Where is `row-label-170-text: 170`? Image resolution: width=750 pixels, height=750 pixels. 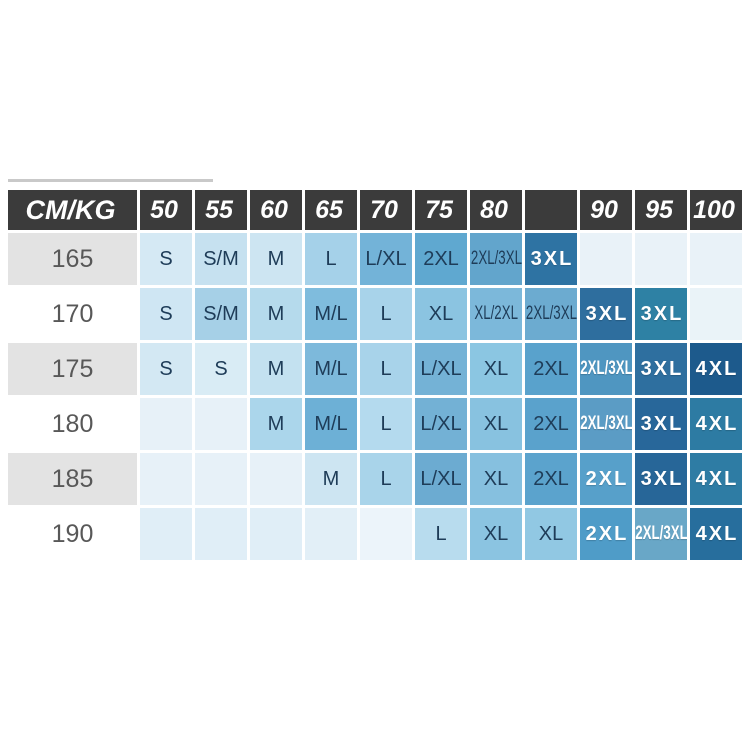 row-label-170-text: 170 is located at coordinates (72, 313).